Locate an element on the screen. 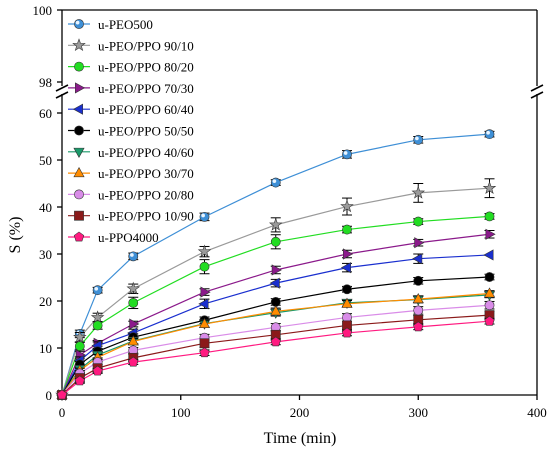 The width and height of the screenshot is (550, 451). legend-item-2: u-PEO/PPO 90/10 is located at coordinates (131, 45).